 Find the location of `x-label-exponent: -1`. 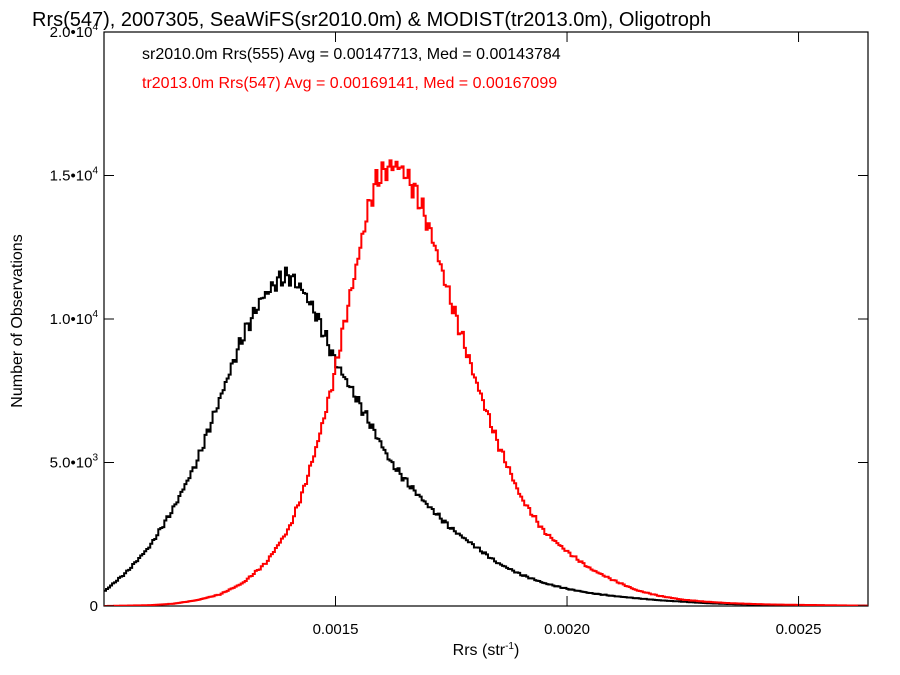

x-label-exponent: -1 is located at coordinates (509, 646).